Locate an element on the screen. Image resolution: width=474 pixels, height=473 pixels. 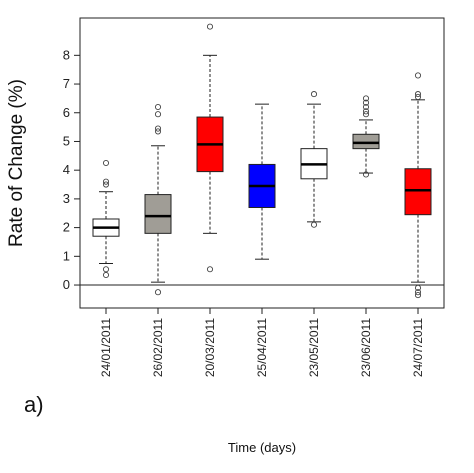
y-tick-label: 8 is located at coordinates (66, 54).